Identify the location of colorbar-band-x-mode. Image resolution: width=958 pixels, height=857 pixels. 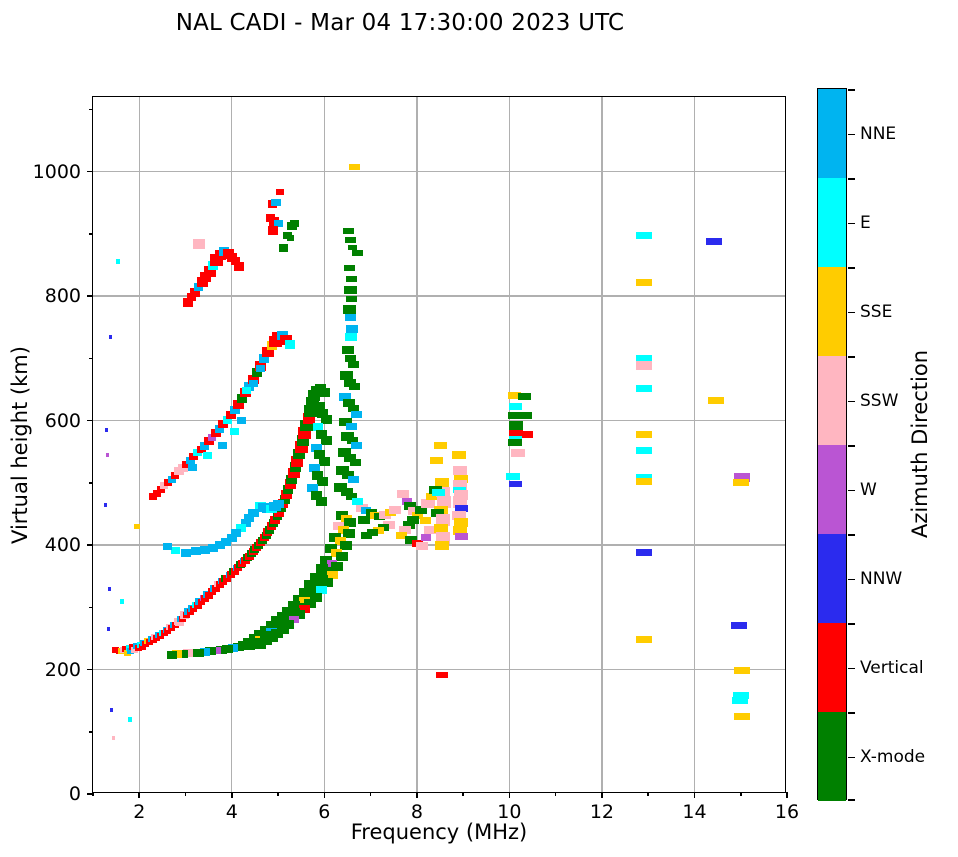
(832, 756).